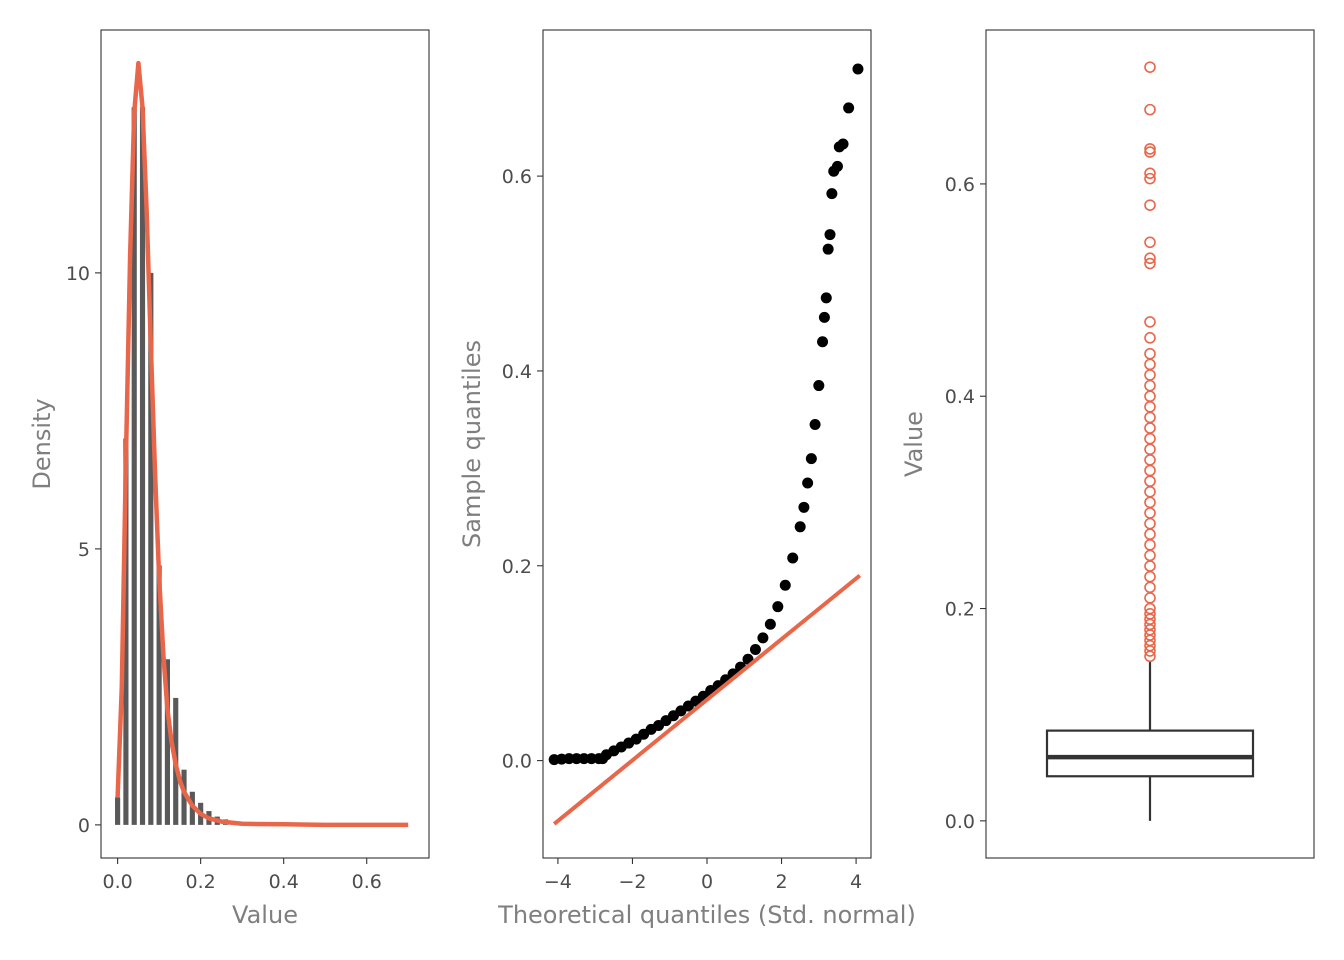 This screenshot has width=1344, height=960. Describe the element at coordinates (706, 915) in the screenshot. I see `qq-x-axis-title: Theoretical quantiles (Std. normal)` at that location.